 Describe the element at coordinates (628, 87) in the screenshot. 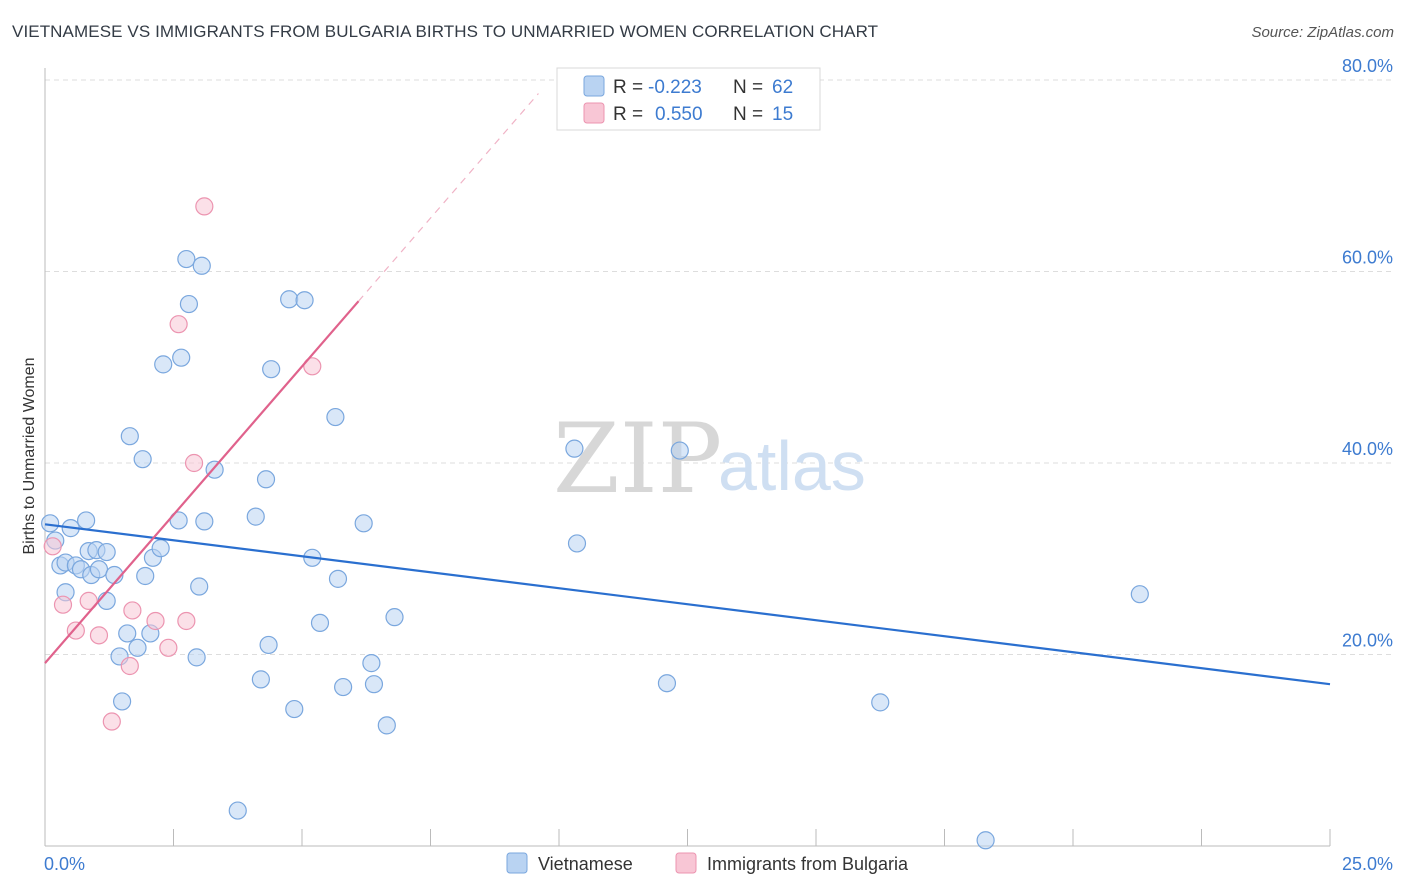

I see `legend-r-label-vietnamese: R =` at that location.